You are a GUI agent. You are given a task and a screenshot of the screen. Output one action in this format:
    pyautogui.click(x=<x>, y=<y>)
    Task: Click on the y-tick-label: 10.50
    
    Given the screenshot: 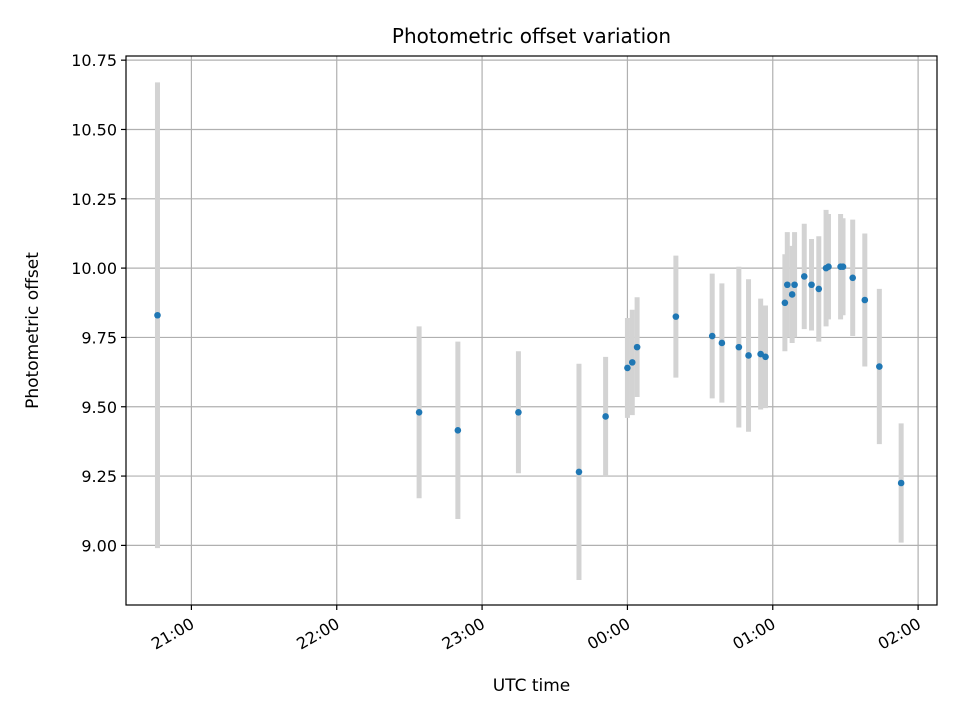 What is the action you would take?
    pyautogui.click(x=94, y=129)
    